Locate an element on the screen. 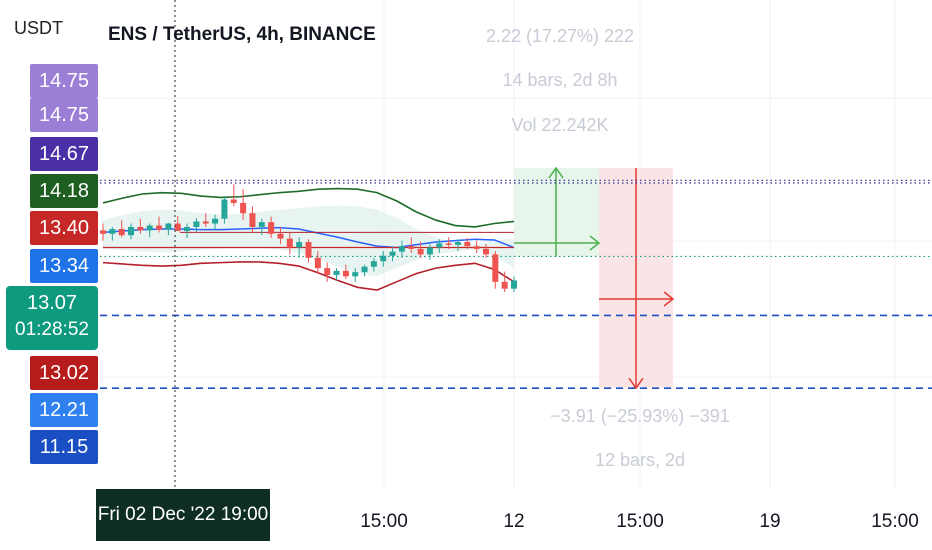  bollinger-lower-line is located at coordinates (308, 276).